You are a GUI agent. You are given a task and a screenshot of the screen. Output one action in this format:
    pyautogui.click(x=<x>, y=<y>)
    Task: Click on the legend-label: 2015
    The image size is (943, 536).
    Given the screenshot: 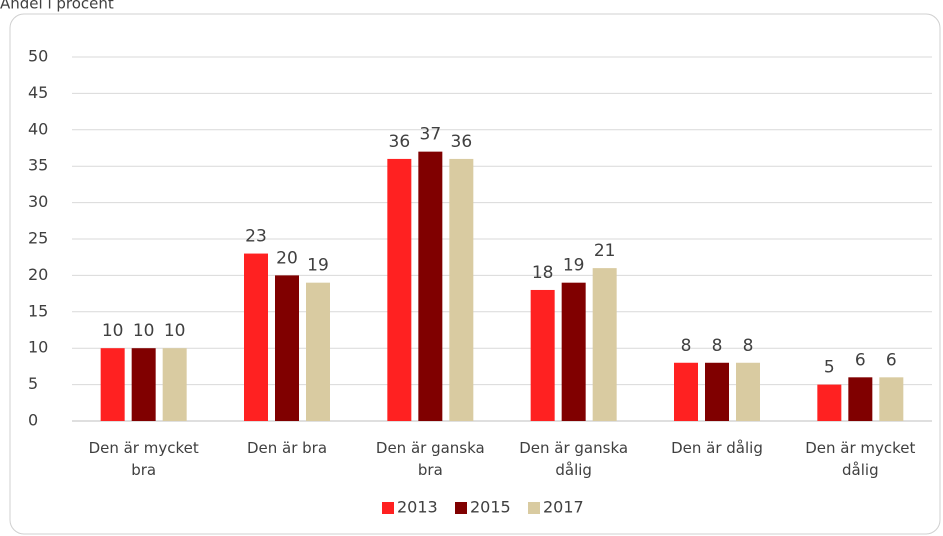 What is the action you would take?
    pyautogui.click(x=490, y=507)
    